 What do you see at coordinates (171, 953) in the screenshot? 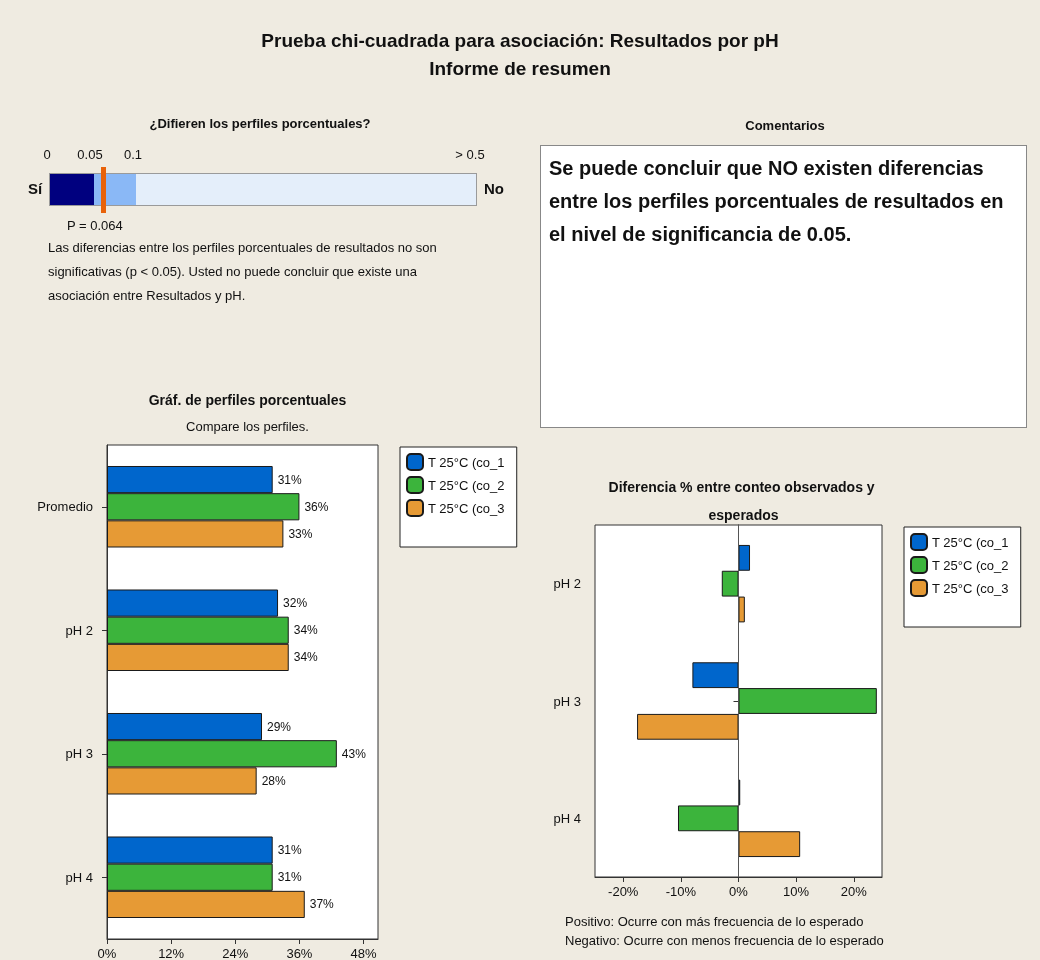
I see `x-tick-label: 12%` at bounding box center [171, 953].